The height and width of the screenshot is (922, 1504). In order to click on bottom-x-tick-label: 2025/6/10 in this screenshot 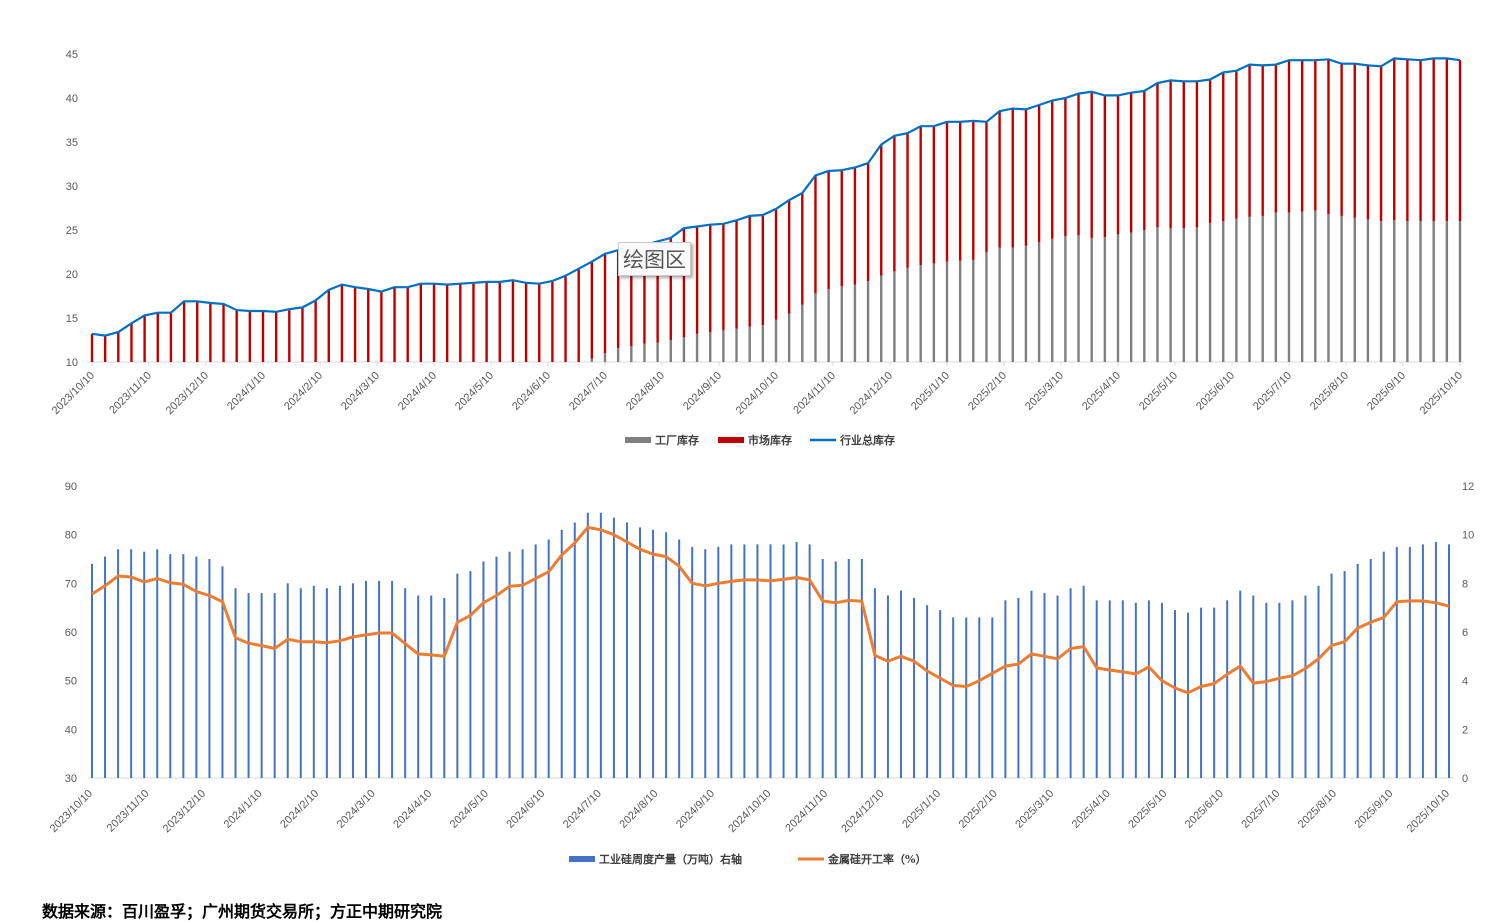, I will do `click(1204, 809)`.